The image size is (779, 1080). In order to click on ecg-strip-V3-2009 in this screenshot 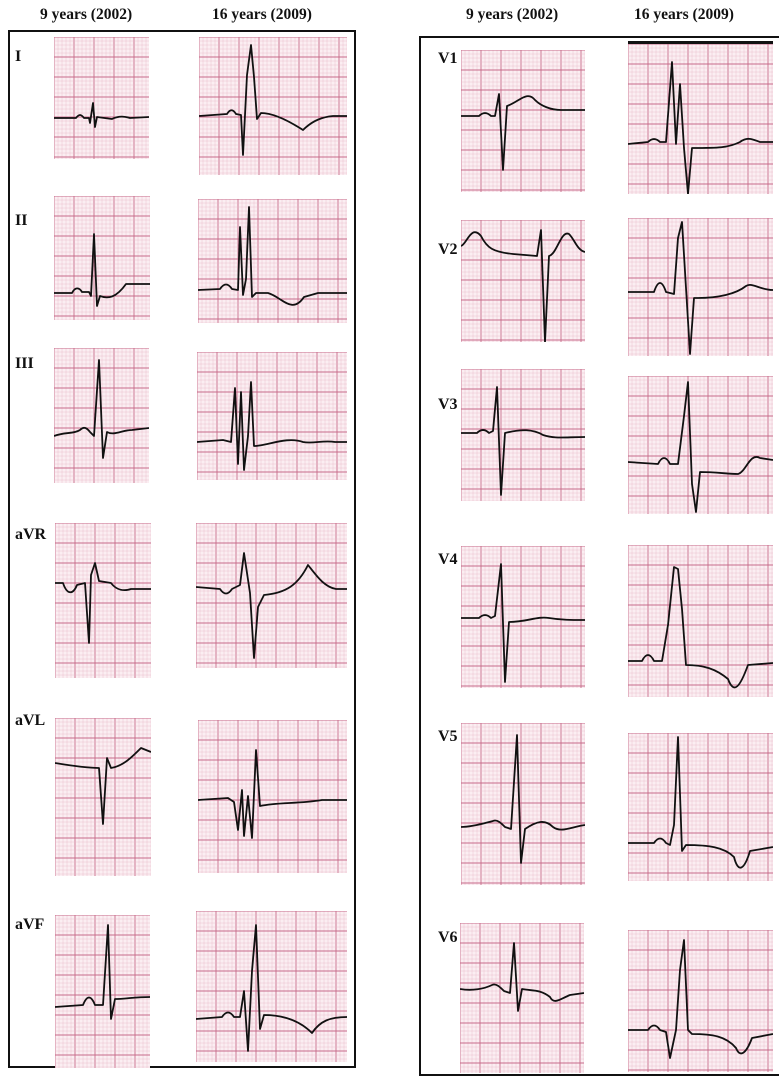, I will do `click(700, 445)`.